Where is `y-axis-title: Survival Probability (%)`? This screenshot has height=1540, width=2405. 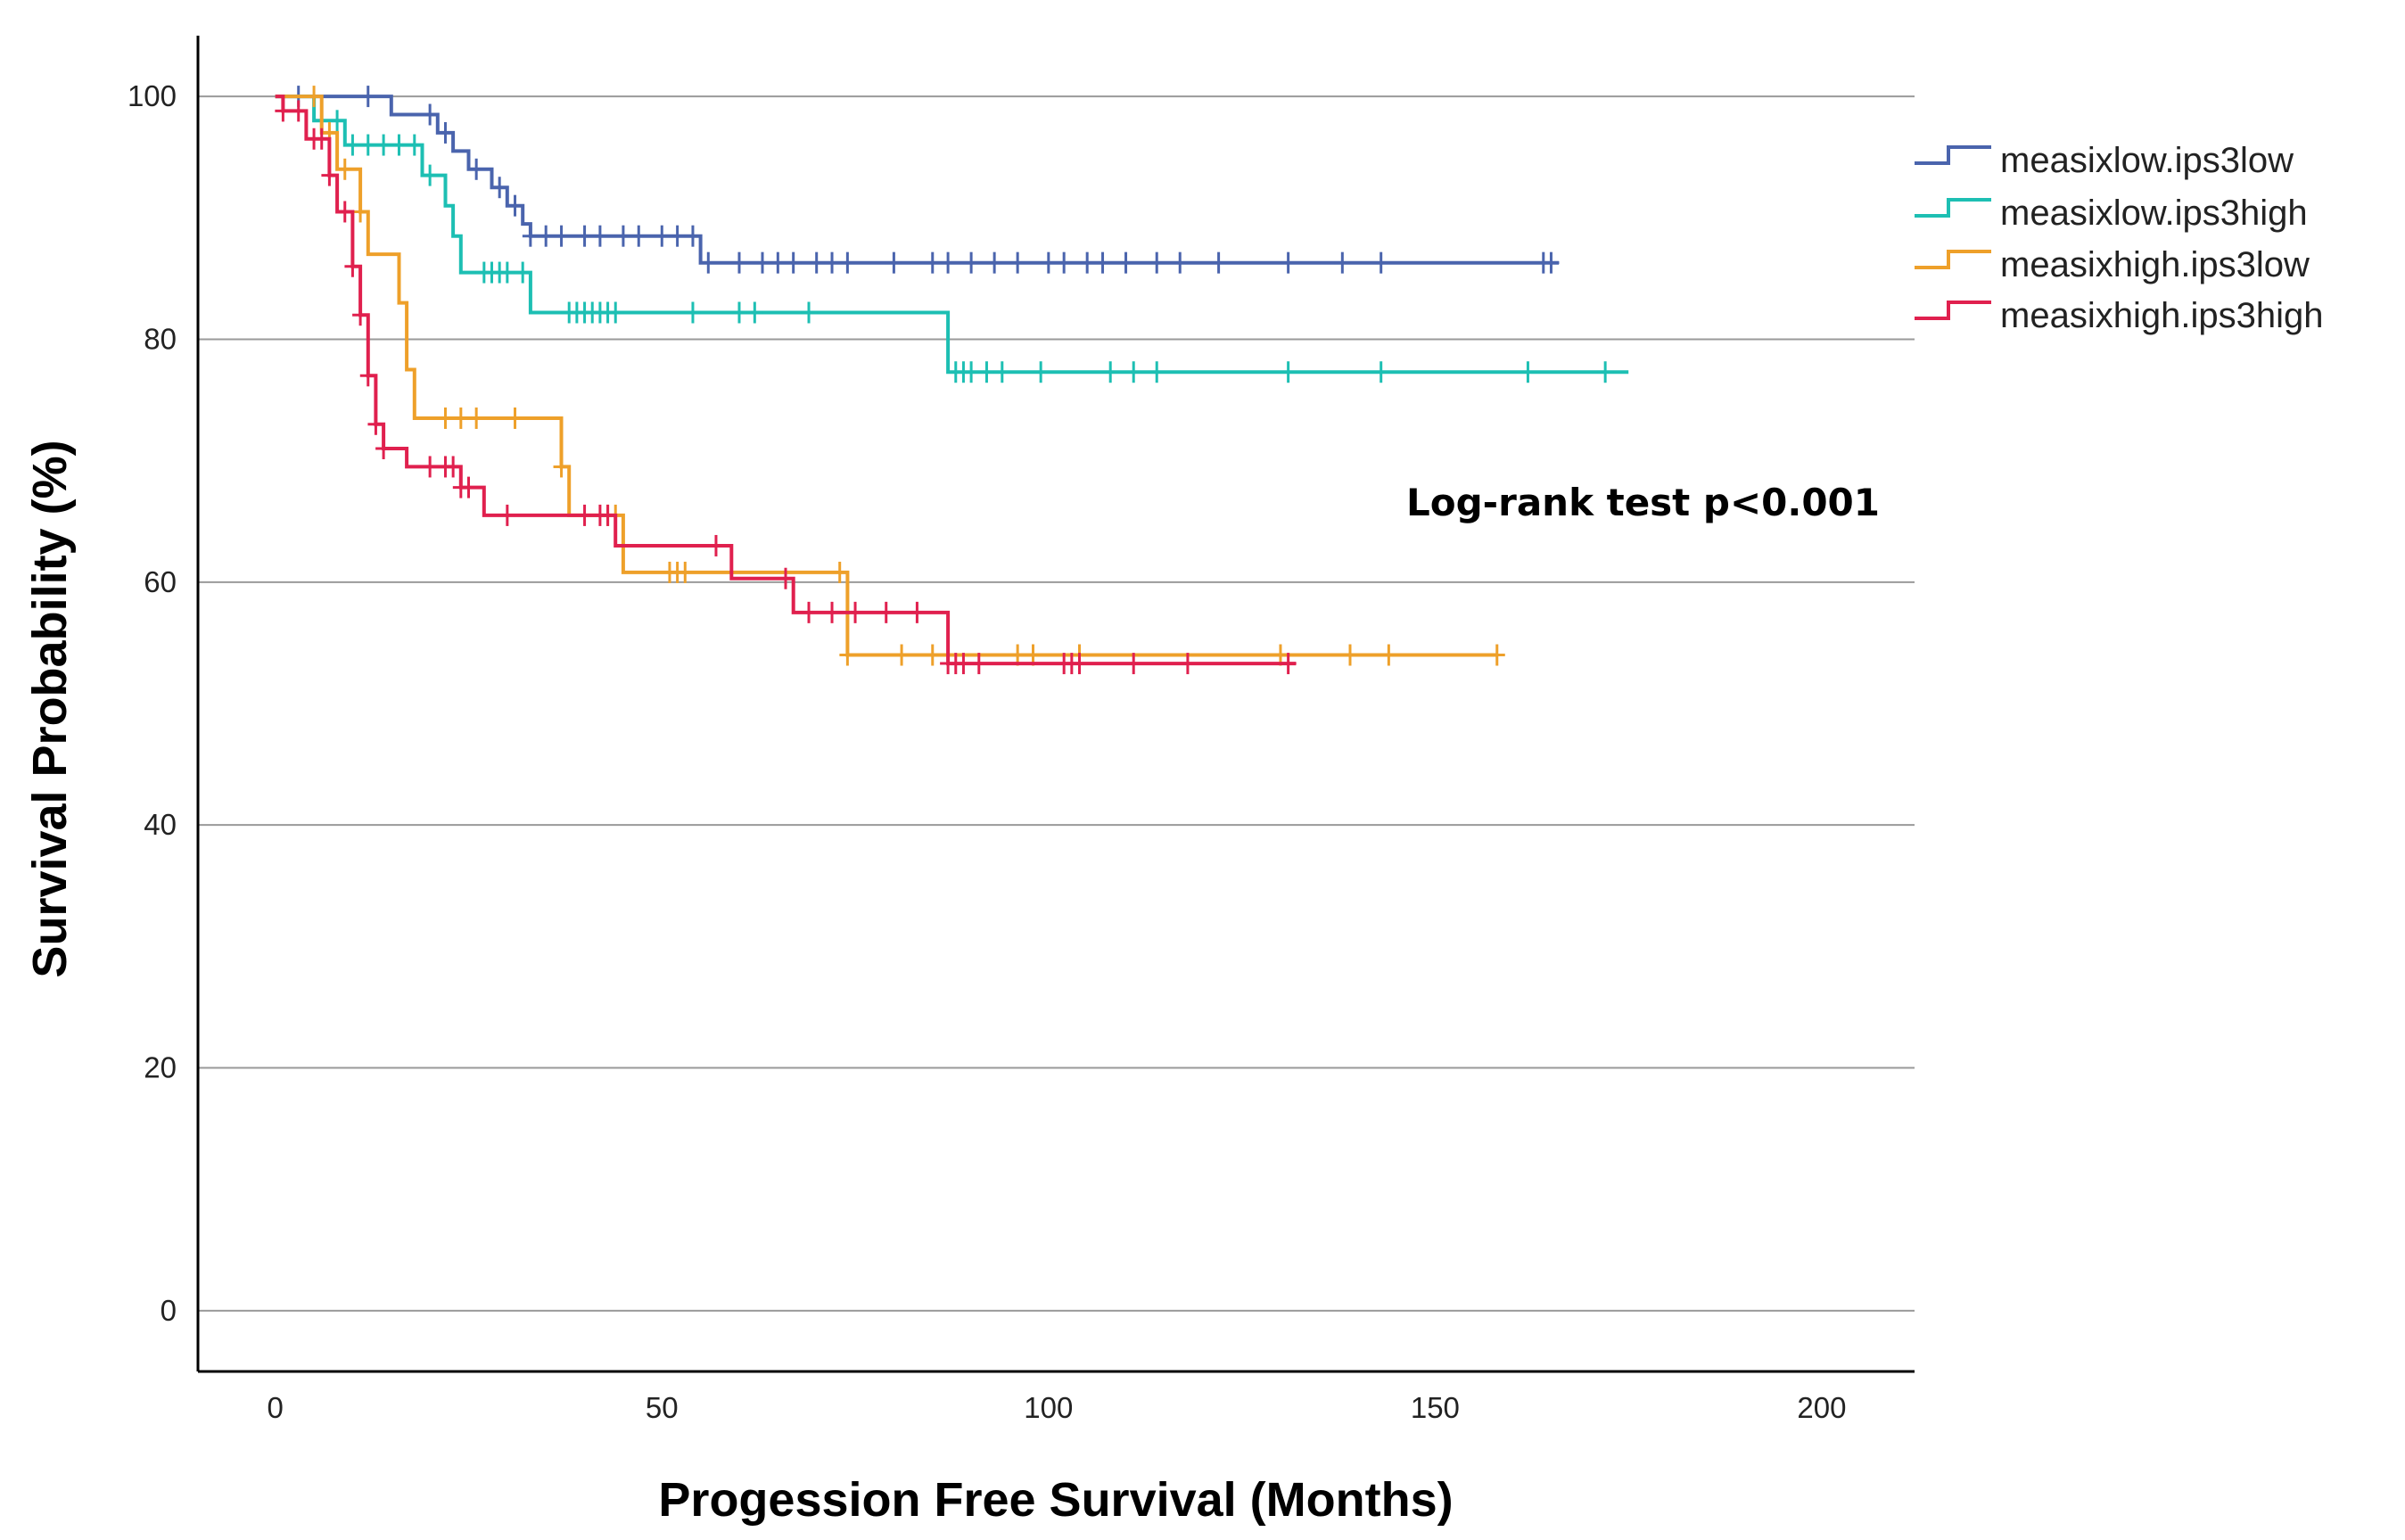
y-axis-title: Survival Probability (%) is located at coordinates (50, 708).